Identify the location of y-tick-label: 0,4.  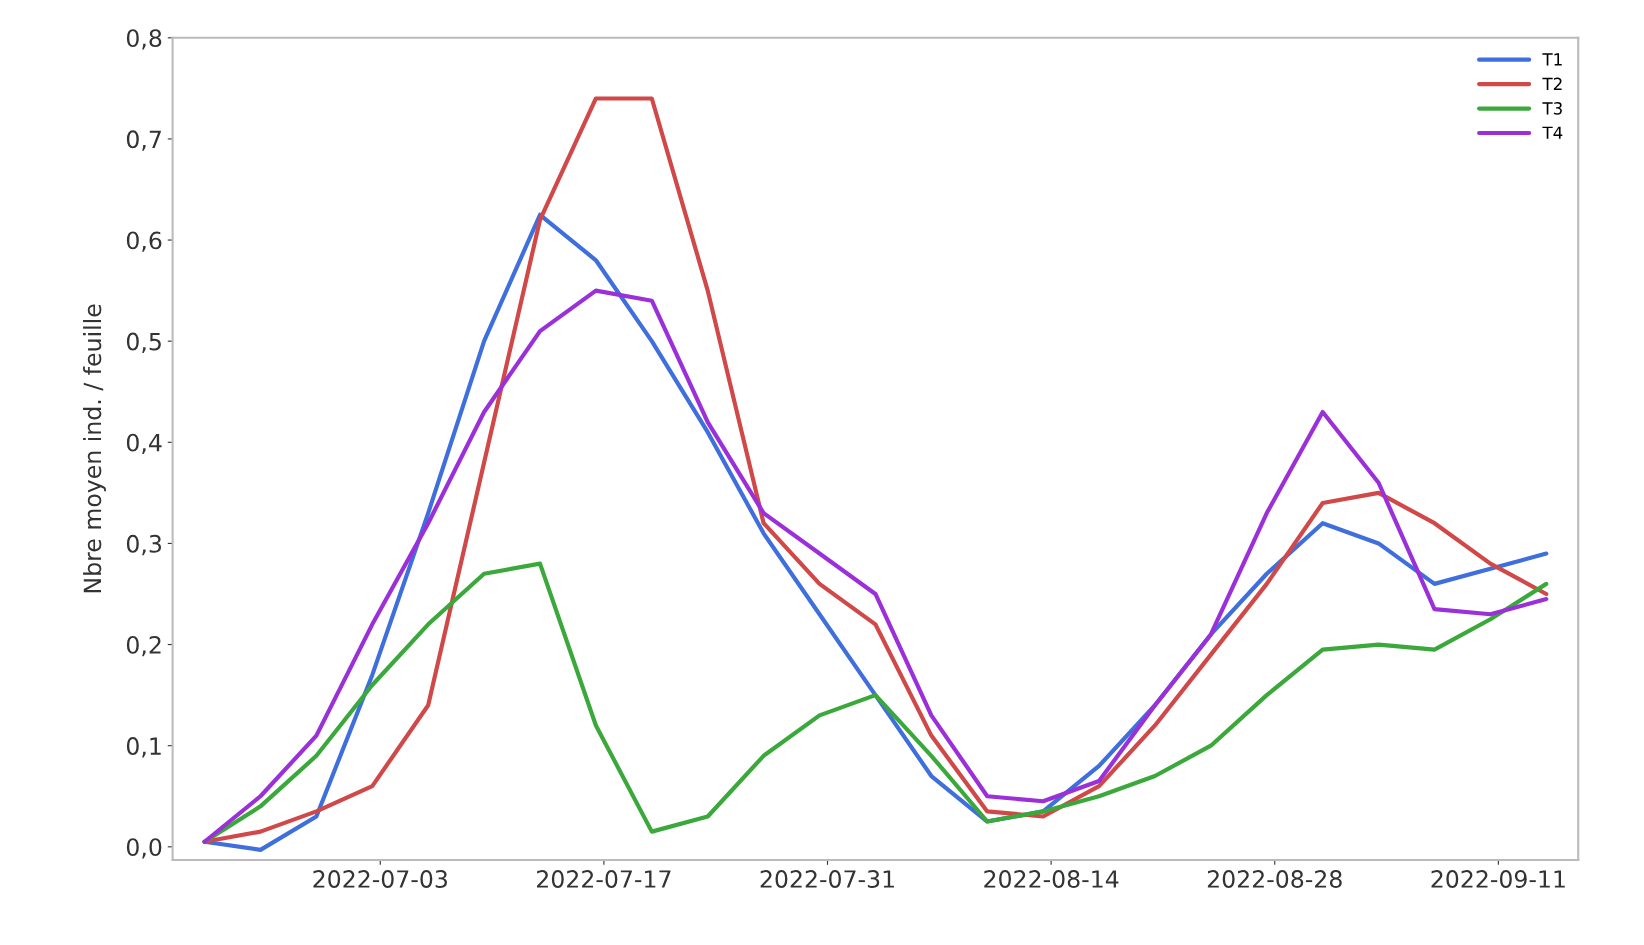
(144, 444).